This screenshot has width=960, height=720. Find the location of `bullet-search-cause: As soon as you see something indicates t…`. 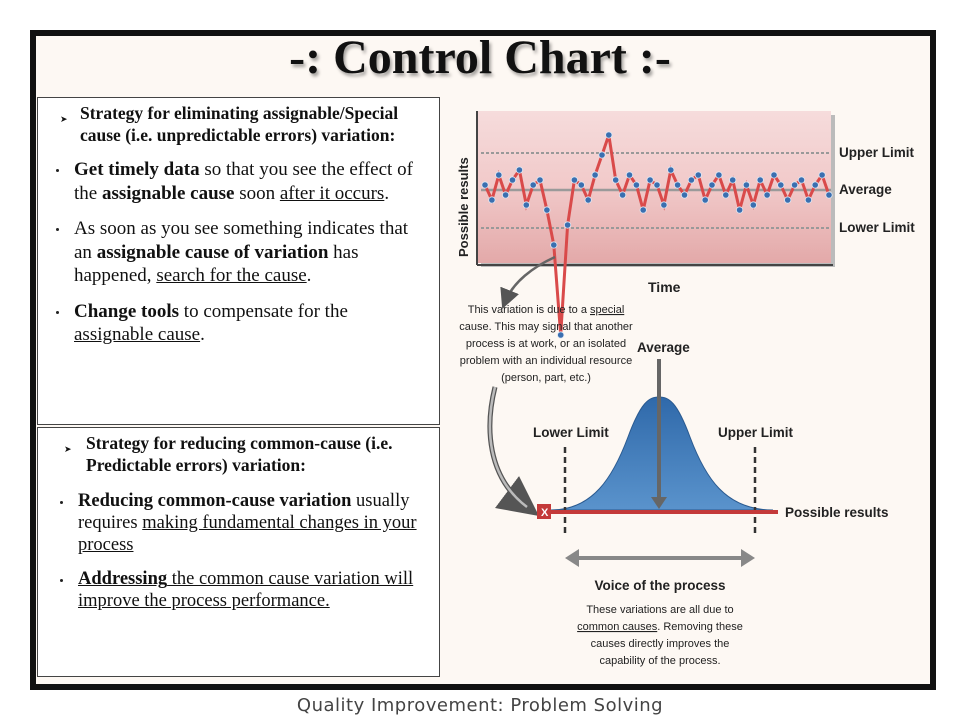

bullet-search-cause: As soon as you see something indicates t… is located at coordinates (240, 252).